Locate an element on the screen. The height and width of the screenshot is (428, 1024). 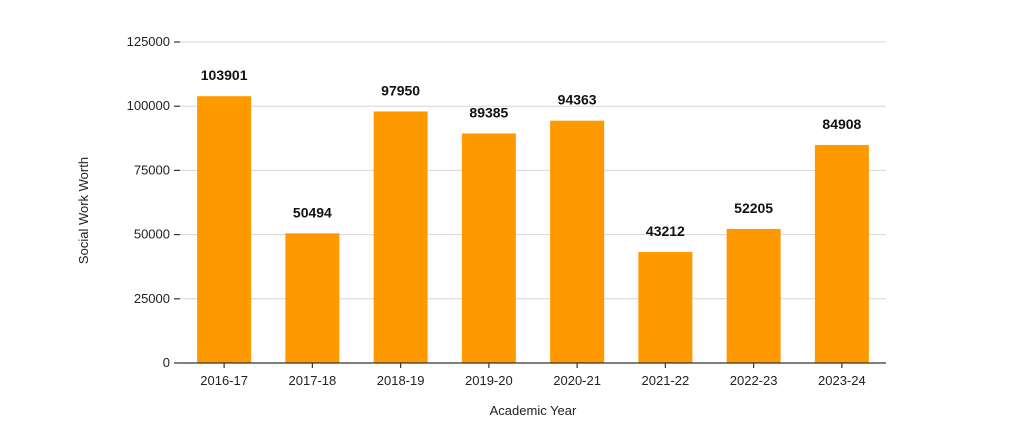
y-tick-label: 25000 is located at coordinates (152, 298).